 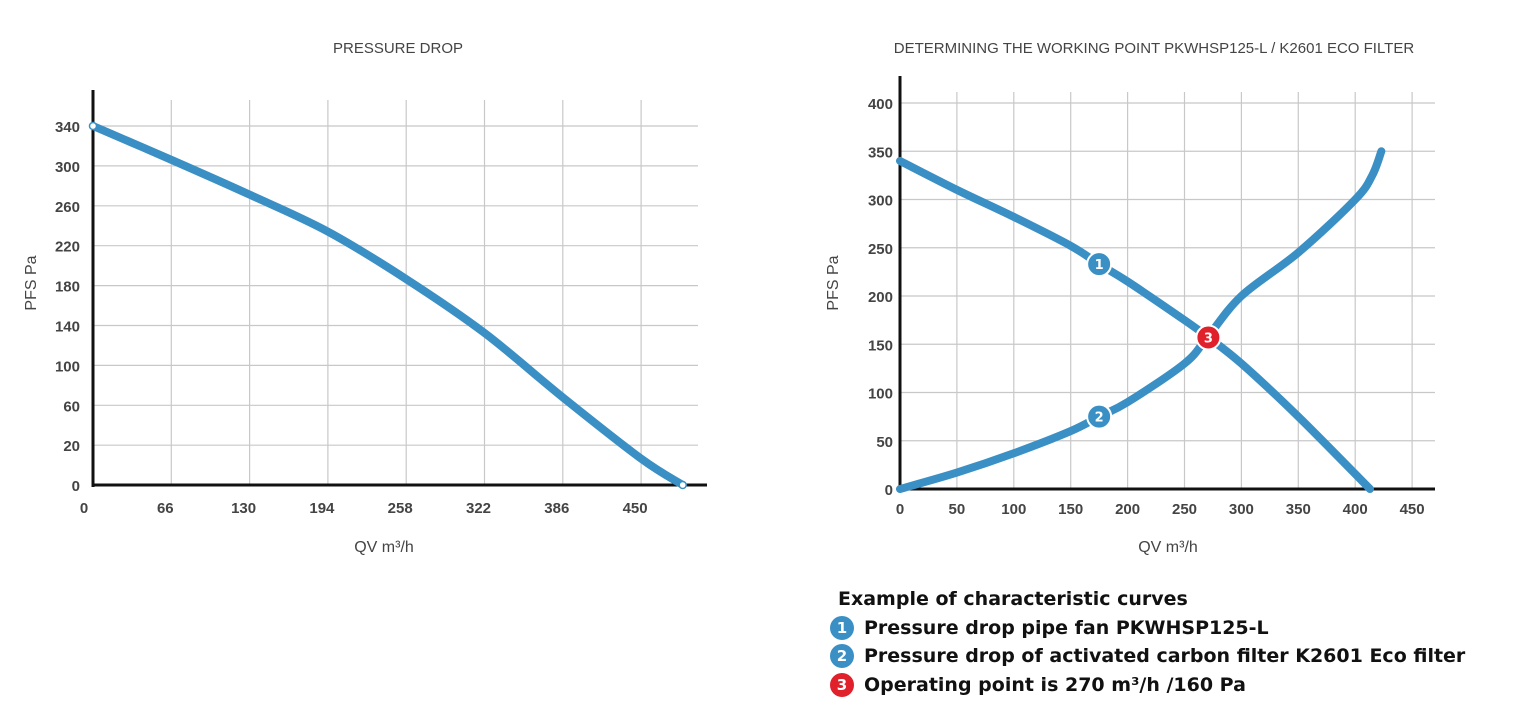 What do you see at coordinates (1241, 509) in the screenshot?
I see `x-tick-label: 300` at bounding box center [1241, 509].